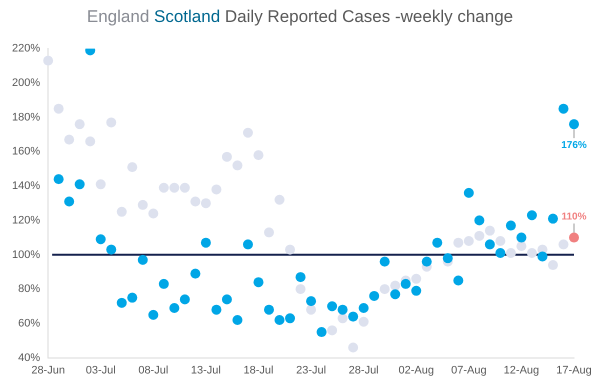  What do you see at coordinates (522, 370) in the screenshot?
I see `x-tick-label: 12-Aug` at bounding box center [522, 370].